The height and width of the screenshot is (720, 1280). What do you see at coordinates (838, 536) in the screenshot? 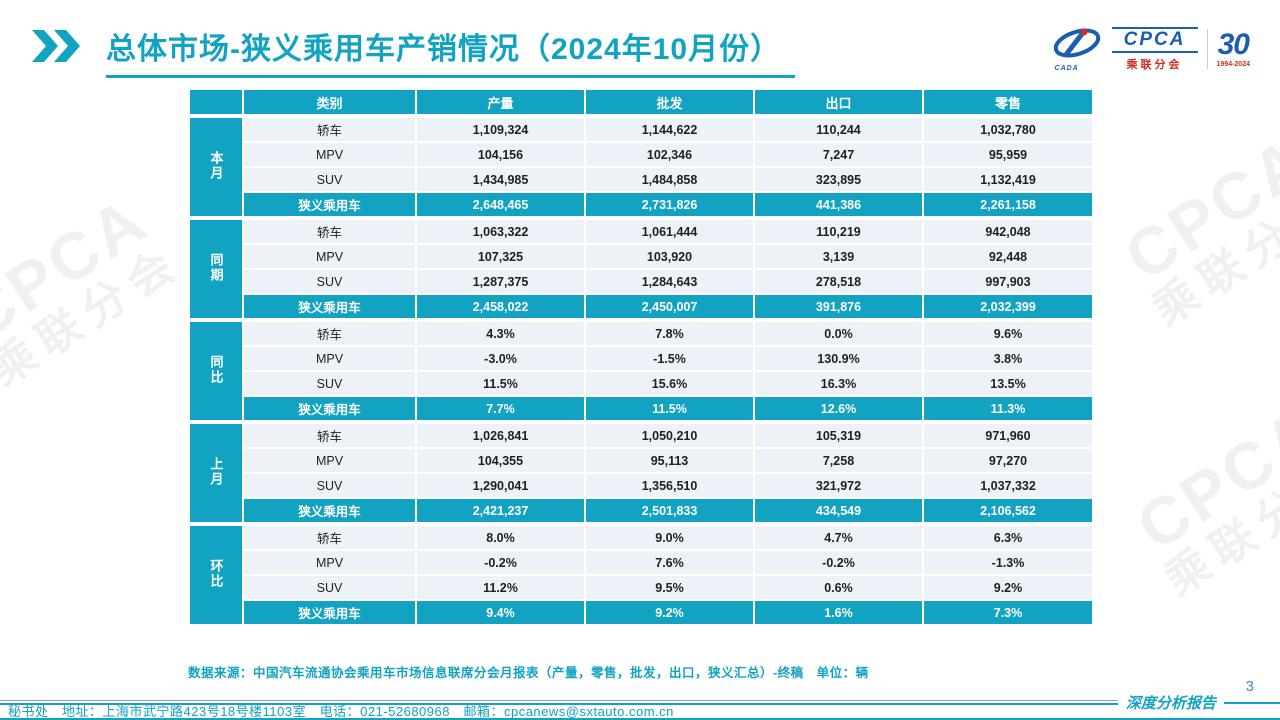
I see `value-cell: 4.7%` at bounding box center [838, 536].